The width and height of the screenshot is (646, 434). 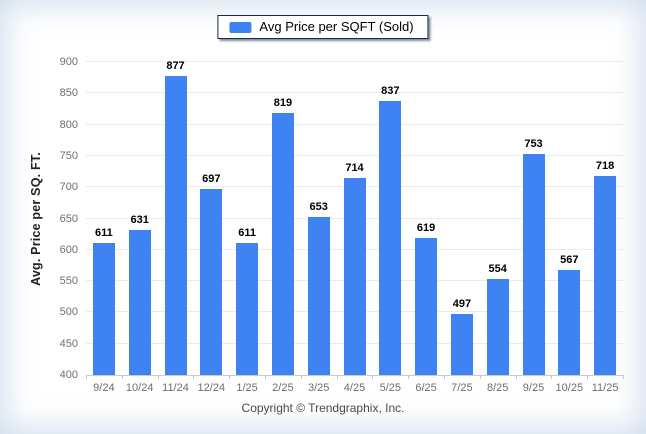 What do you see at coordinates (426, 227) in the screenshot?
I see `bar-value-label: 619` at bounding box center [426, 227].